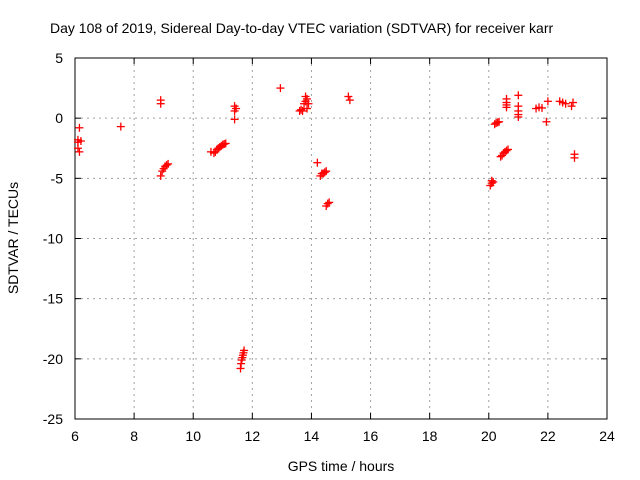 The height and width of the screenshot is (480, 640). Describe the element at coordinates (489, 436) in the screenshot. I see `x-tick-label: 20` at that location.